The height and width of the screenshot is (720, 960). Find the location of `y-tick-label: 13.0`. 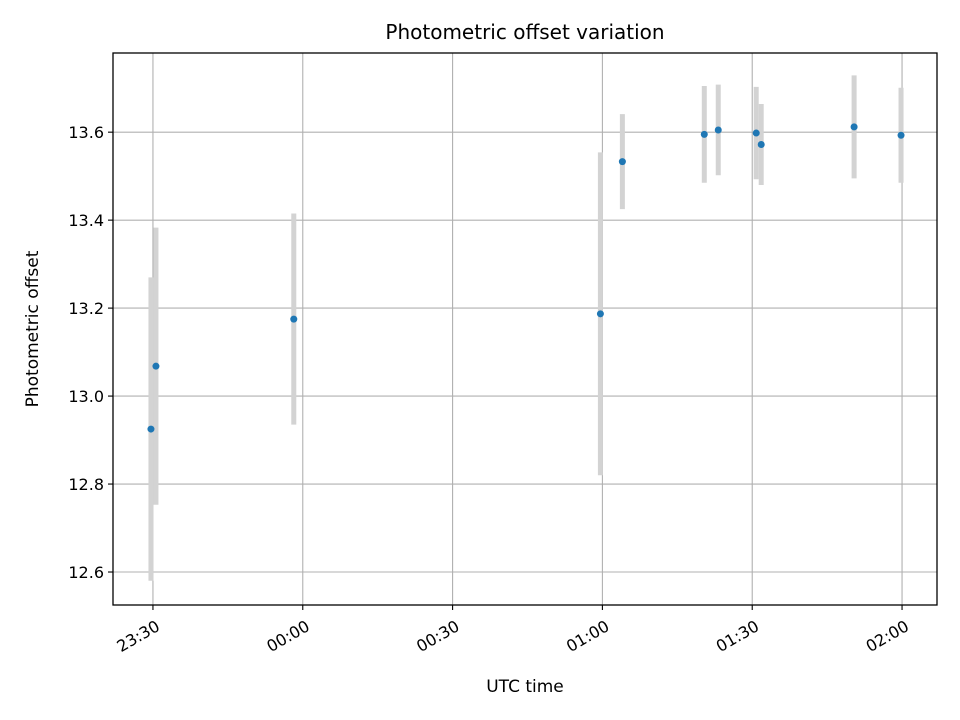

y-tick-label: 13.0 is located at coordinates (86, 396).